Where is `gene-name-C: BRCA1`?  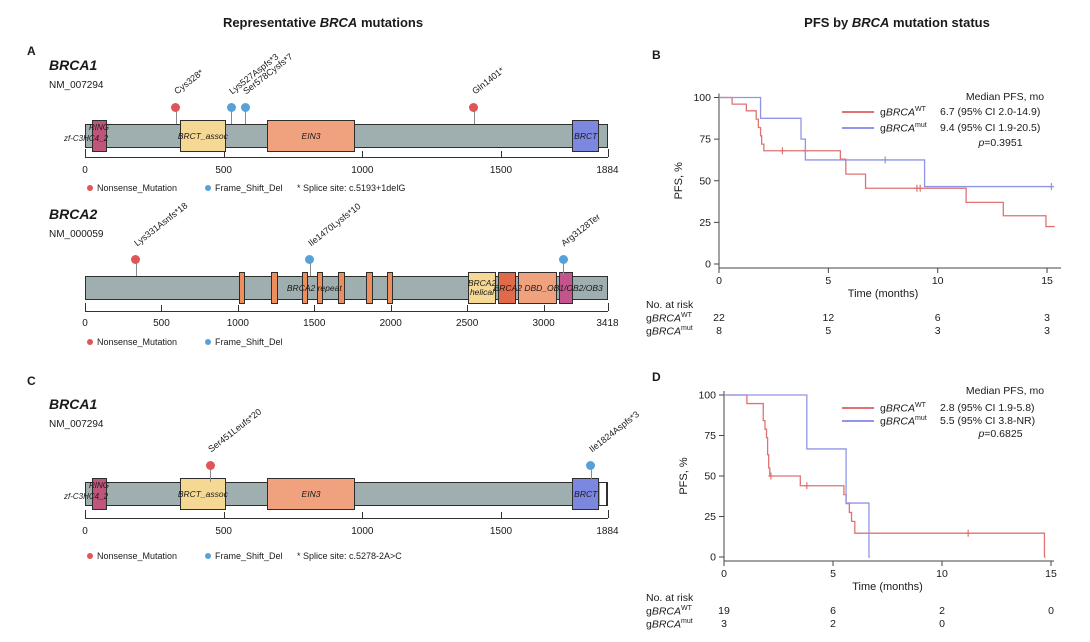
gene-name-C: BRCA1 is located at coordinates (73, 404).